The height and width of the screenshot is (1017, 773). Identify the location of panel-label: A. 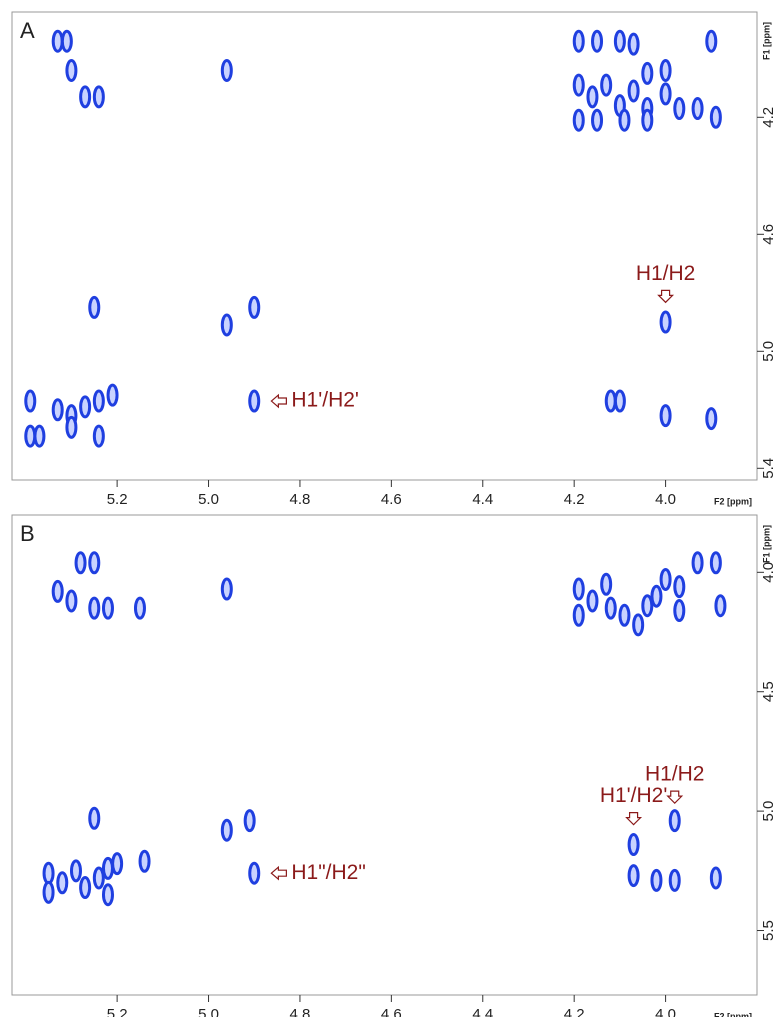
(27, 30).